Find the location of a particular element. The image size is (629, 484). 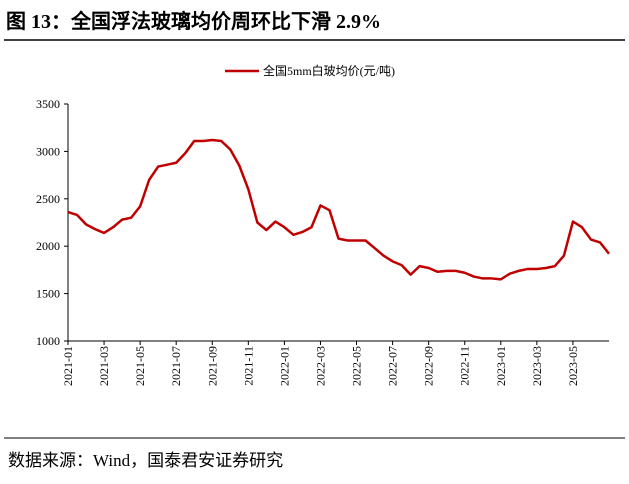

x-tick-label: 2022-05 is located at coordinates (357, 366).